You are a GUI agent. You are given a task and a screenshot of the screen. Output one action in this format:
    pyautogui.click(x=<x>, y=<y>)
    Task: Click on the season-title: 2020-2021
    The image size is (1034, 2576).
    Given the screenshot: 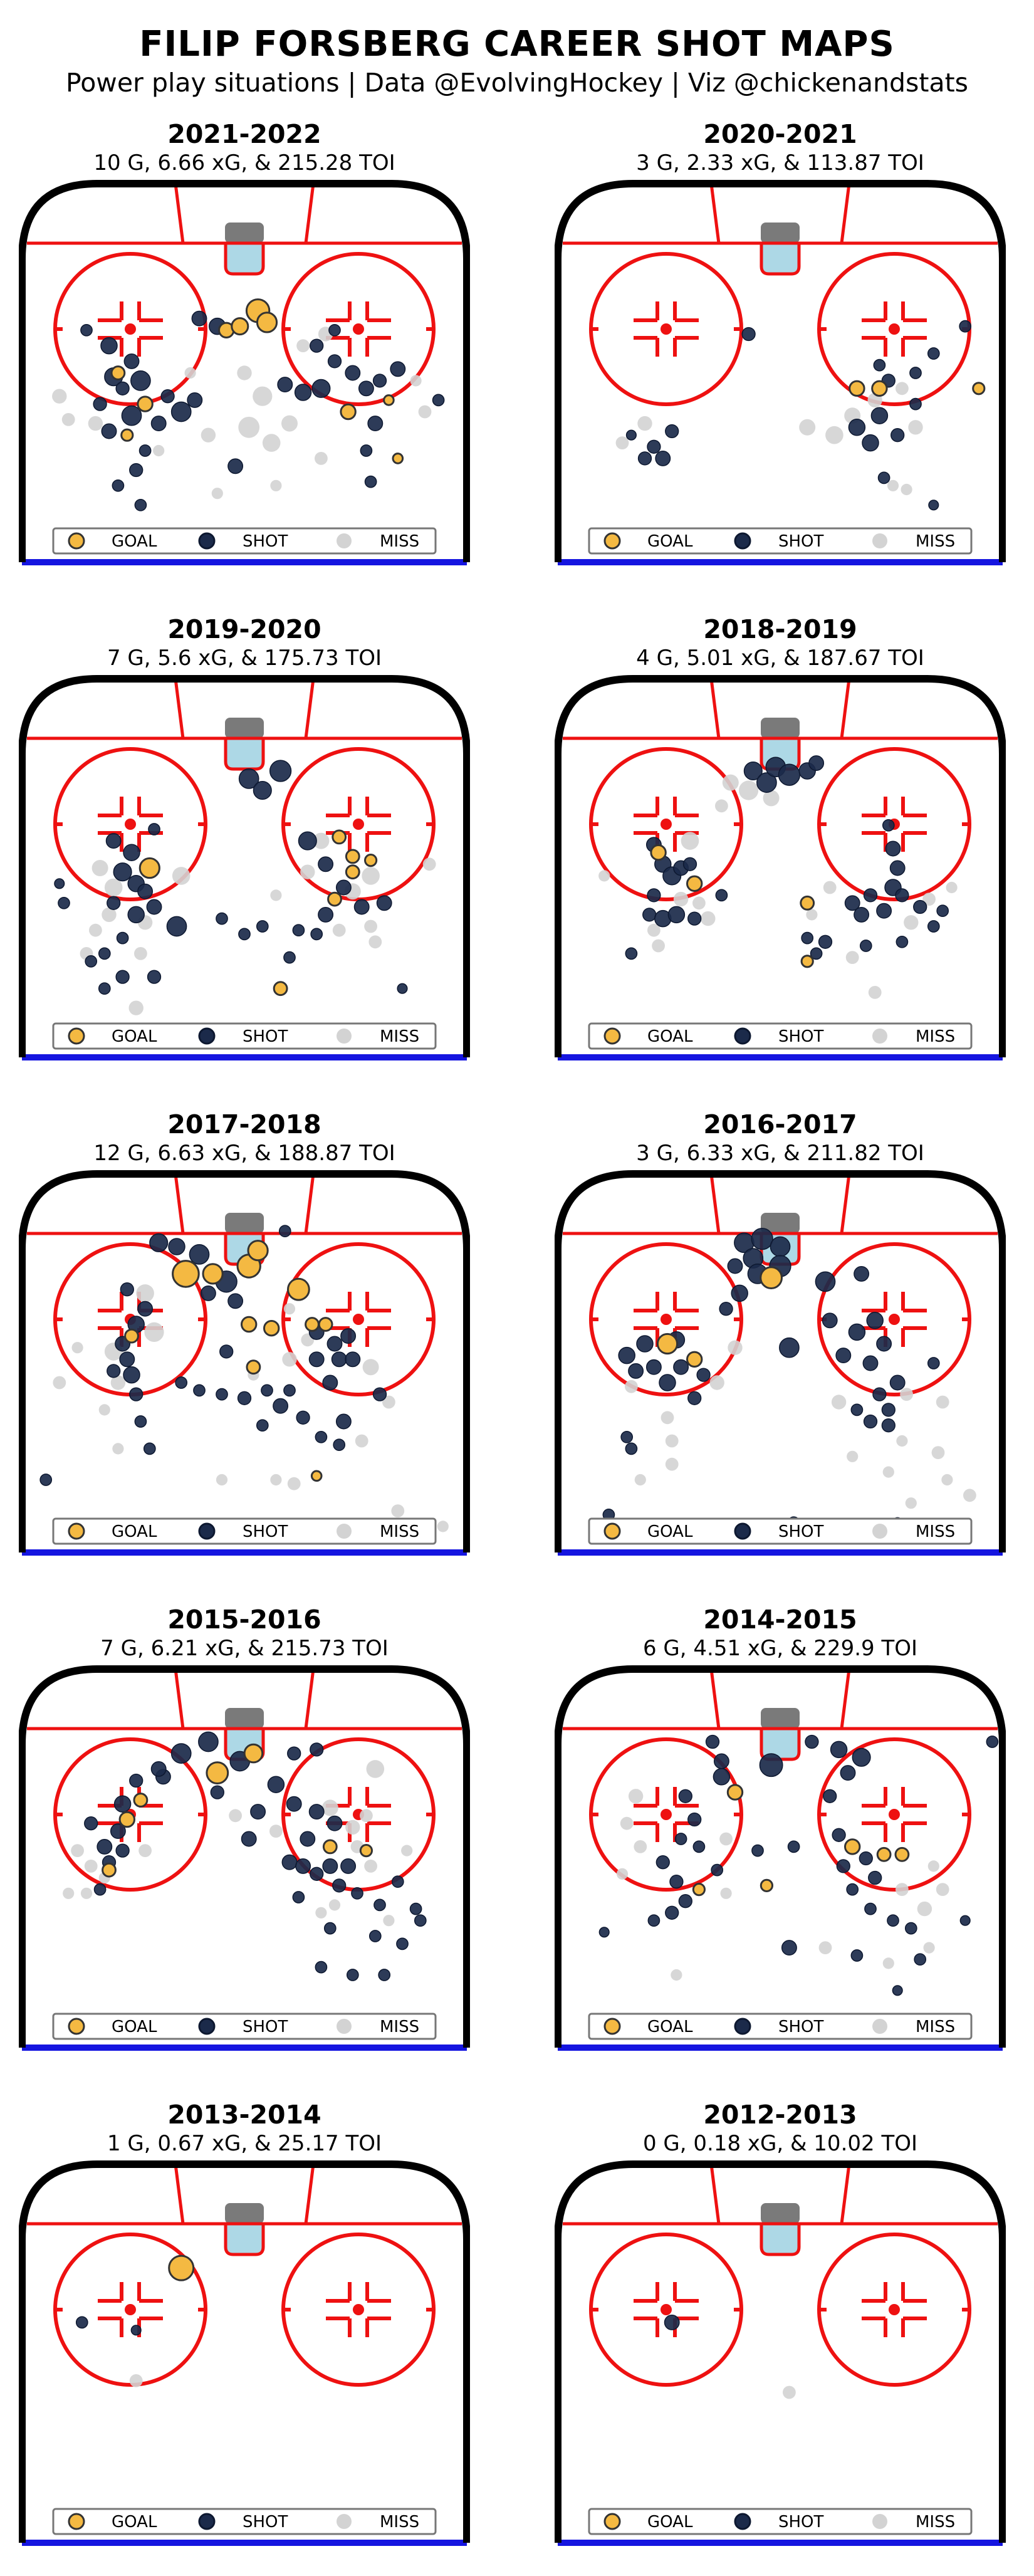 What is the action you would take?
    pyautogui.click(x=780, y=134)
    